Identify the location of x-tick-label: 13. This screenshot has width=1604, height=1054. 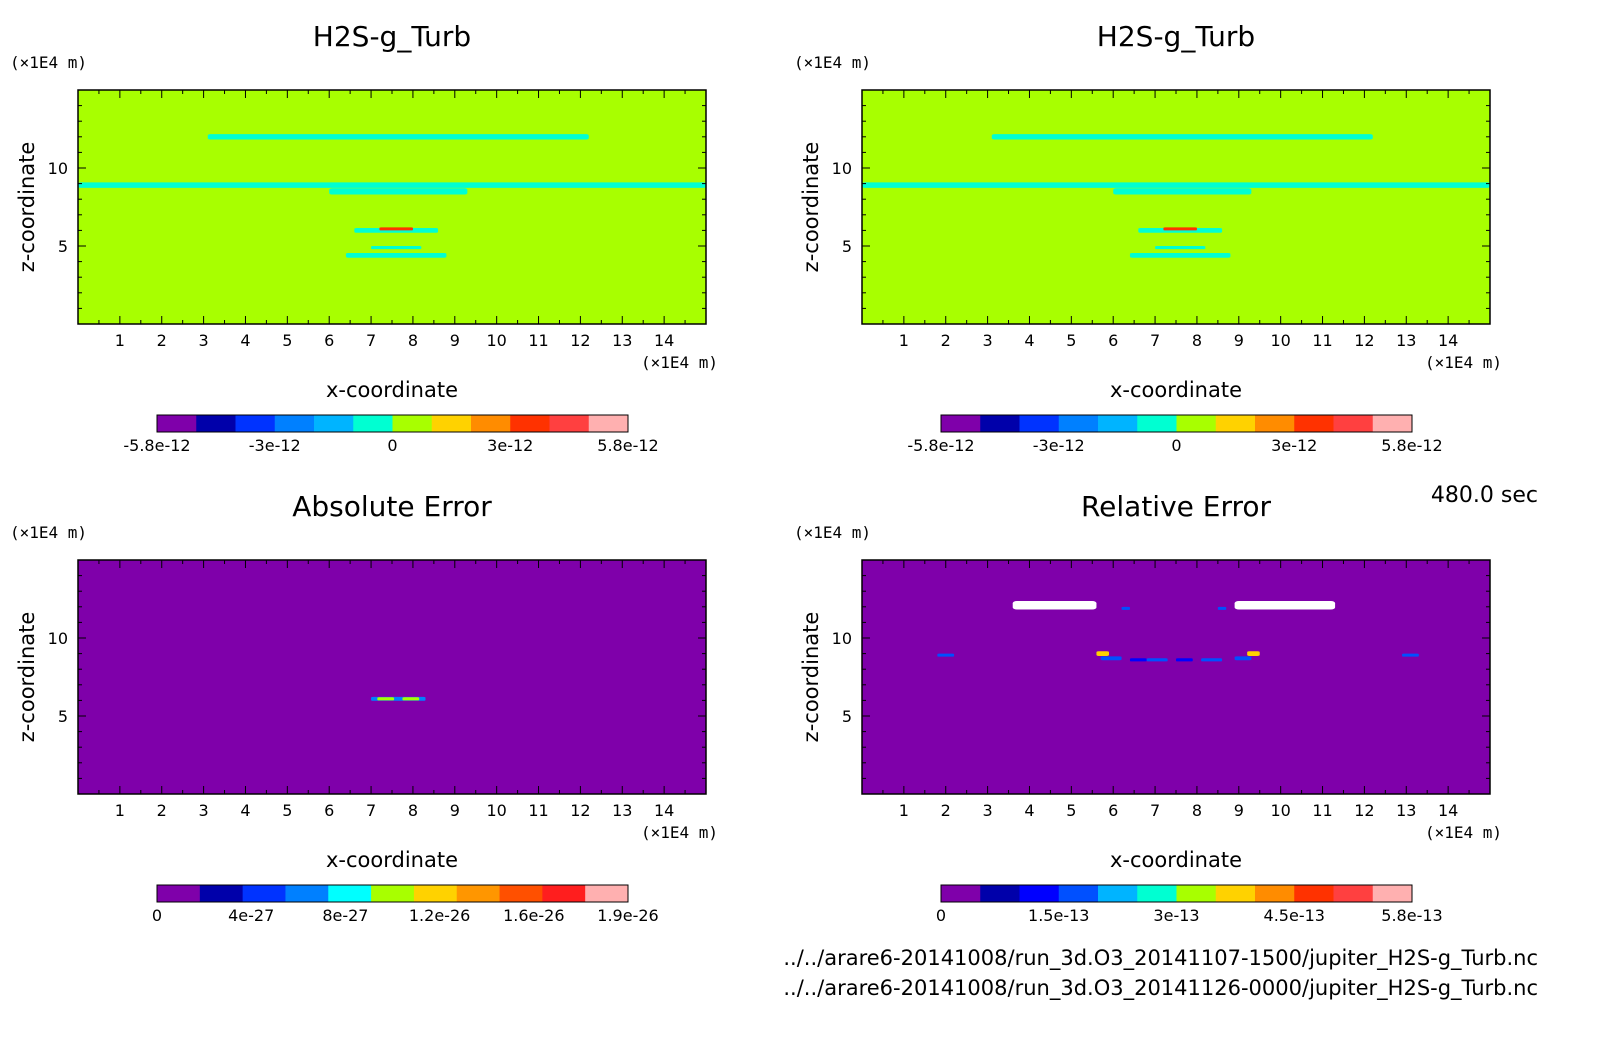
(1406, 810).